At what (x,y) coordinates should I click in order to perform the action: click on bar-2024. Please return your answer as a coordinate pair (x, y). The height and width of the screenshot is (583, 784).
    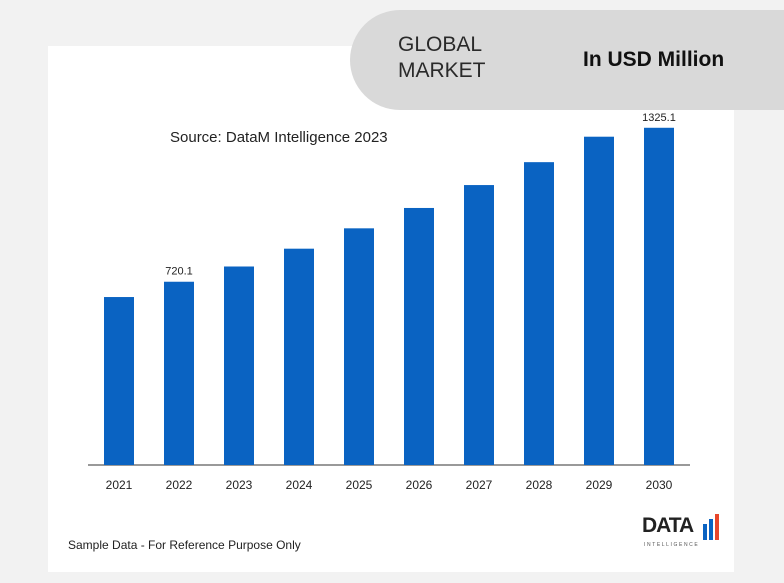
    Looking at the image, I should click on (299, 356).